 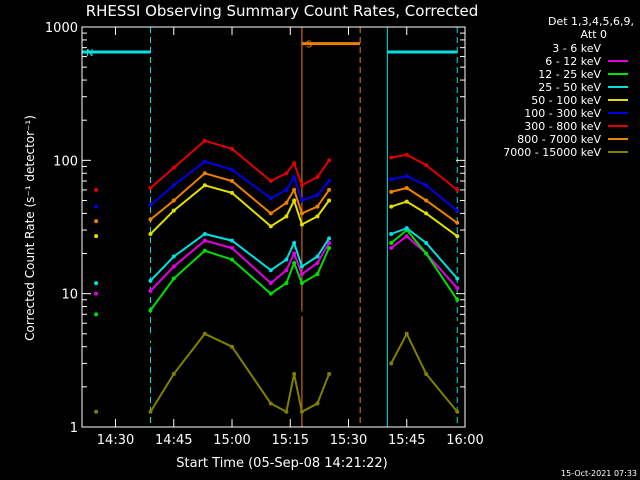 I want to click on annotation-label: N, so click(x=89, y=53).